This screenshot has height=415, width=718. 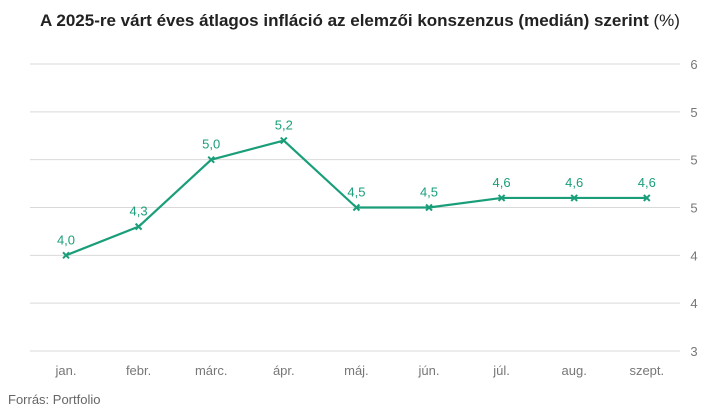 I want to click on x-tick-label: szept., so click(x=646, y=370).